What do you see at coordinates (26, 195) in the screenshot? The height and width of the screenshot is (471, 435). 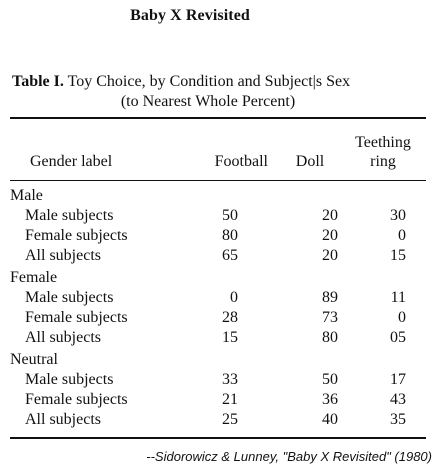 I see `group-label-male: Male` at bounding box center [26, 195].